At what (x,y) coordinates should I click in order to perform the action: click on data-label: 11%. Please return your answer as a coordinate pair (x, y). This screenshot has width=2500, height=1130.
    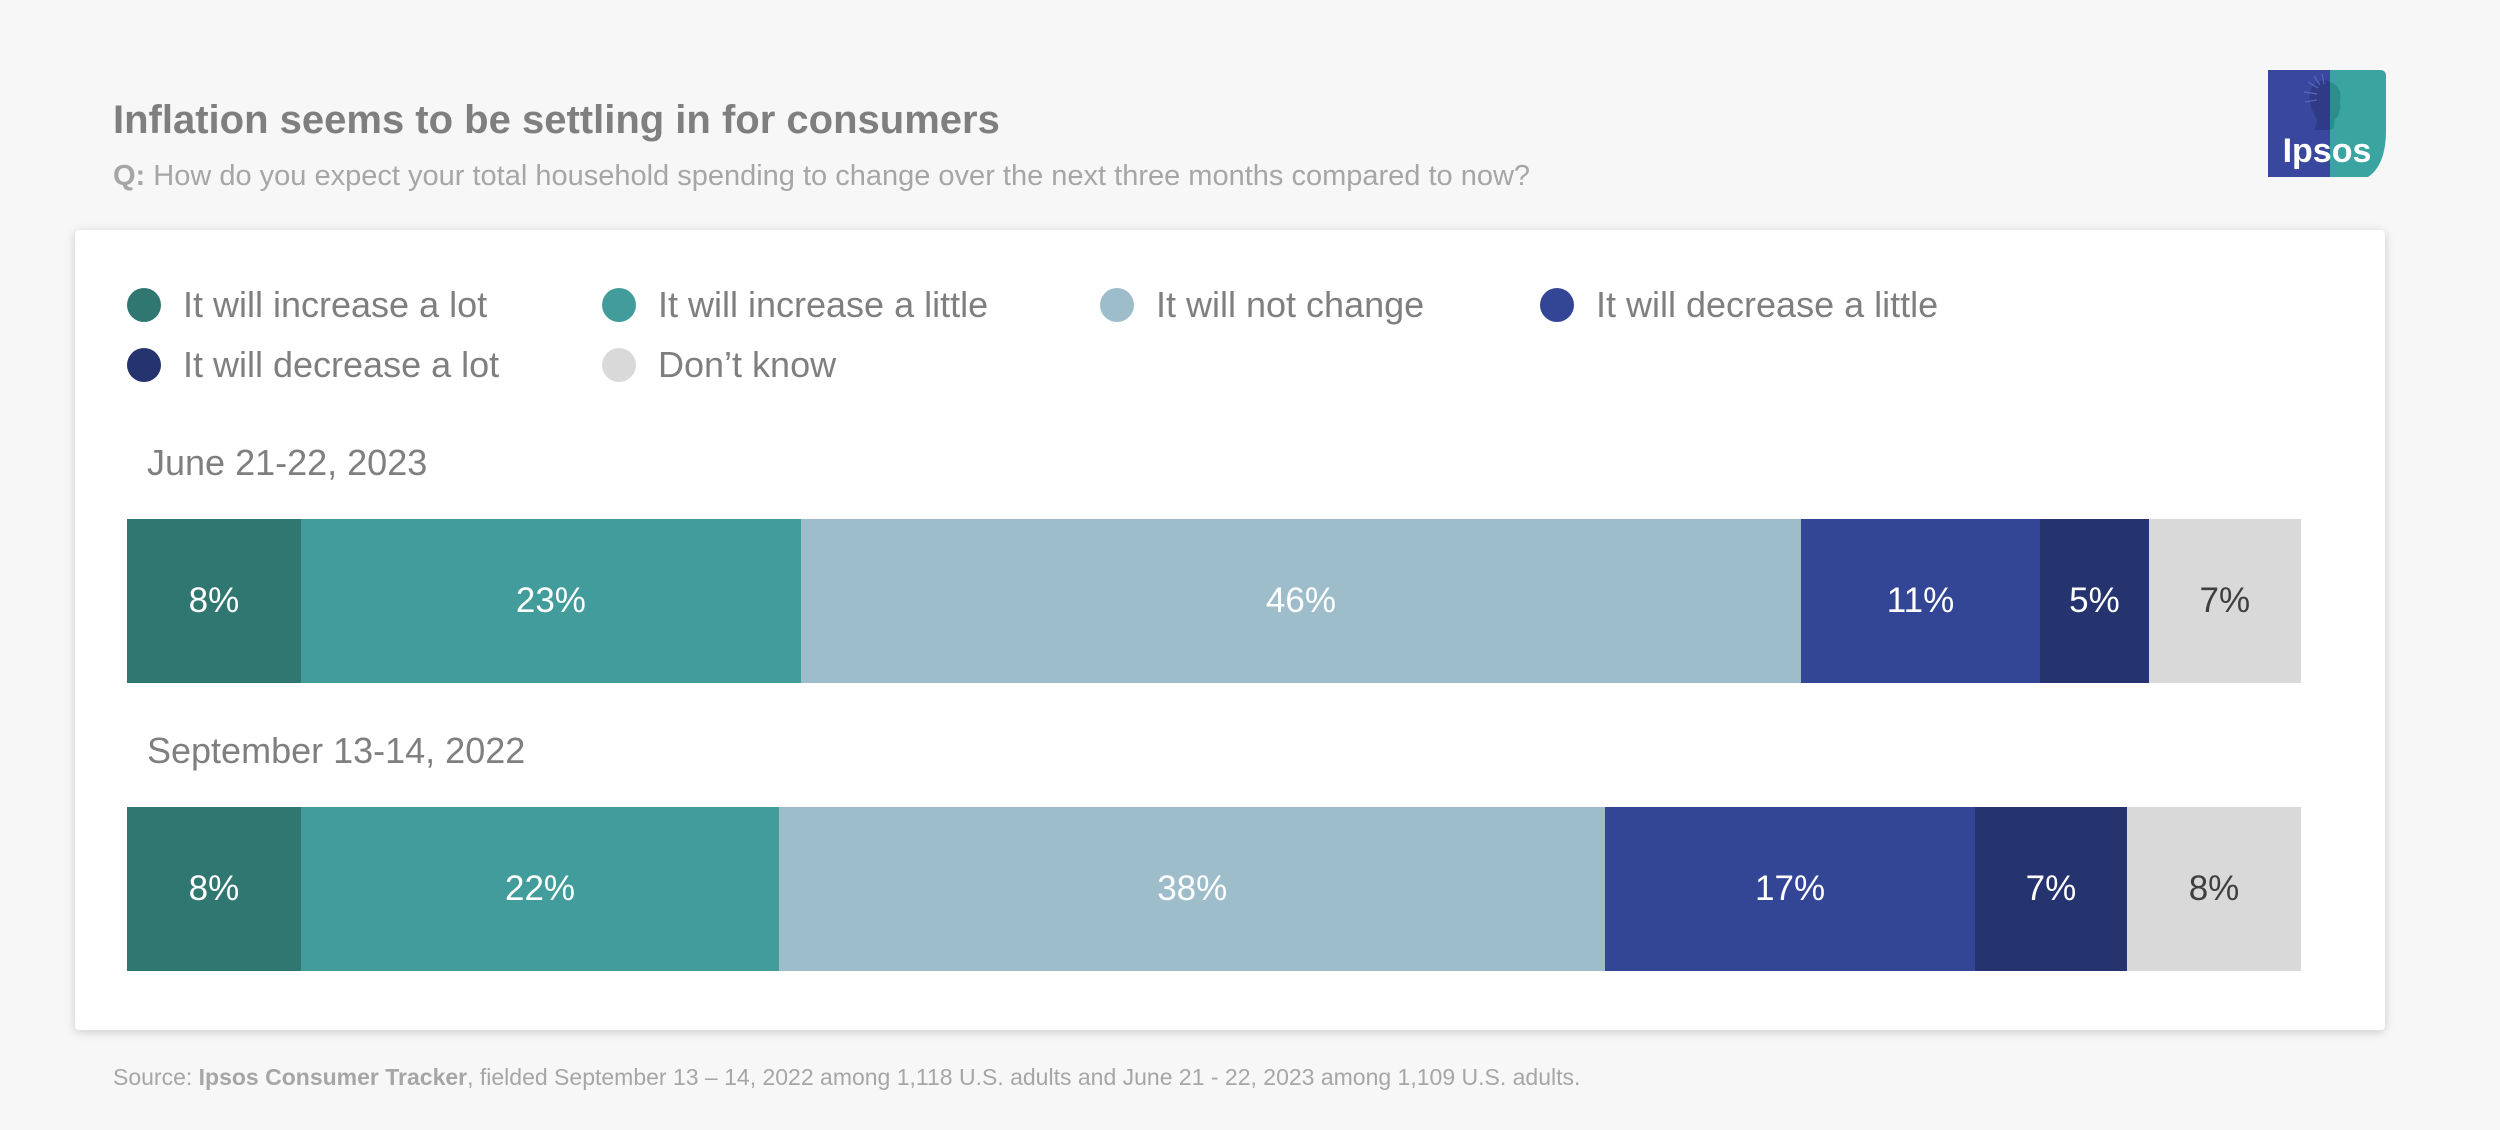
    Looking at the image, I should click on (1920, 600).